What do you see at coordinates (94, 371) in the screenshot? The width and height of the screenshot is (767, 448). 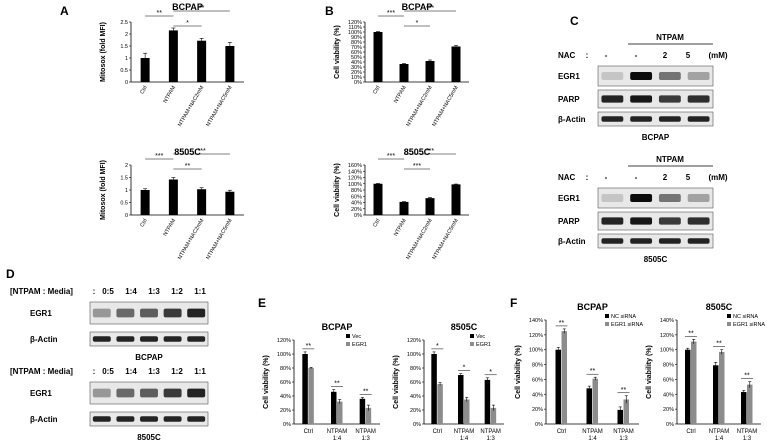 I see `ratio-label: :` at bounding box center [94, 371].